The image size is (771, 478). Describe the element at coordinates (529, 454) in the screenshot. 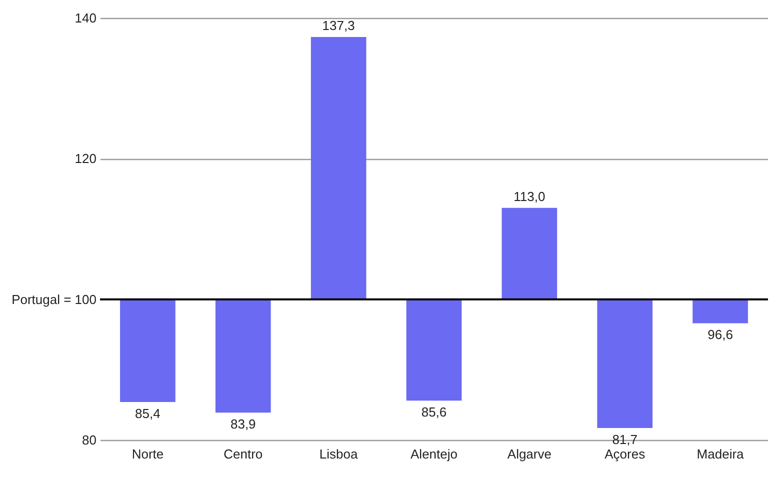

I see `x-tick-label: Algarve` at that location.